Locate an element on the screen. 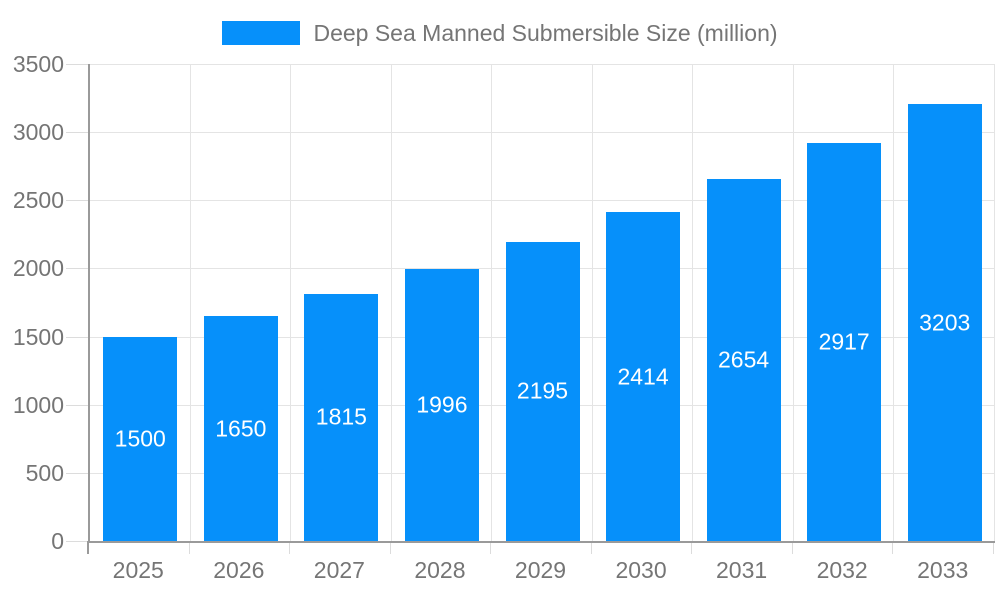 The image size is (1000, 600). bar: 2195 is located at coordinates (542, 391).